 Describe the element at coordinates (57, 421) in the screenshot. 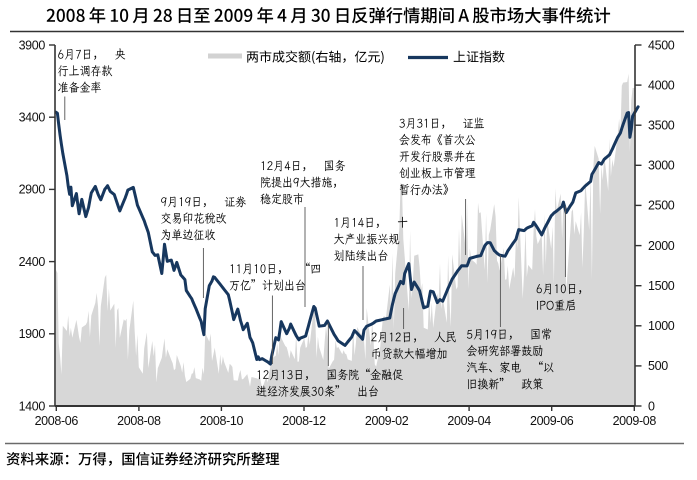

I see `svg-text: 2008-06` at that location.